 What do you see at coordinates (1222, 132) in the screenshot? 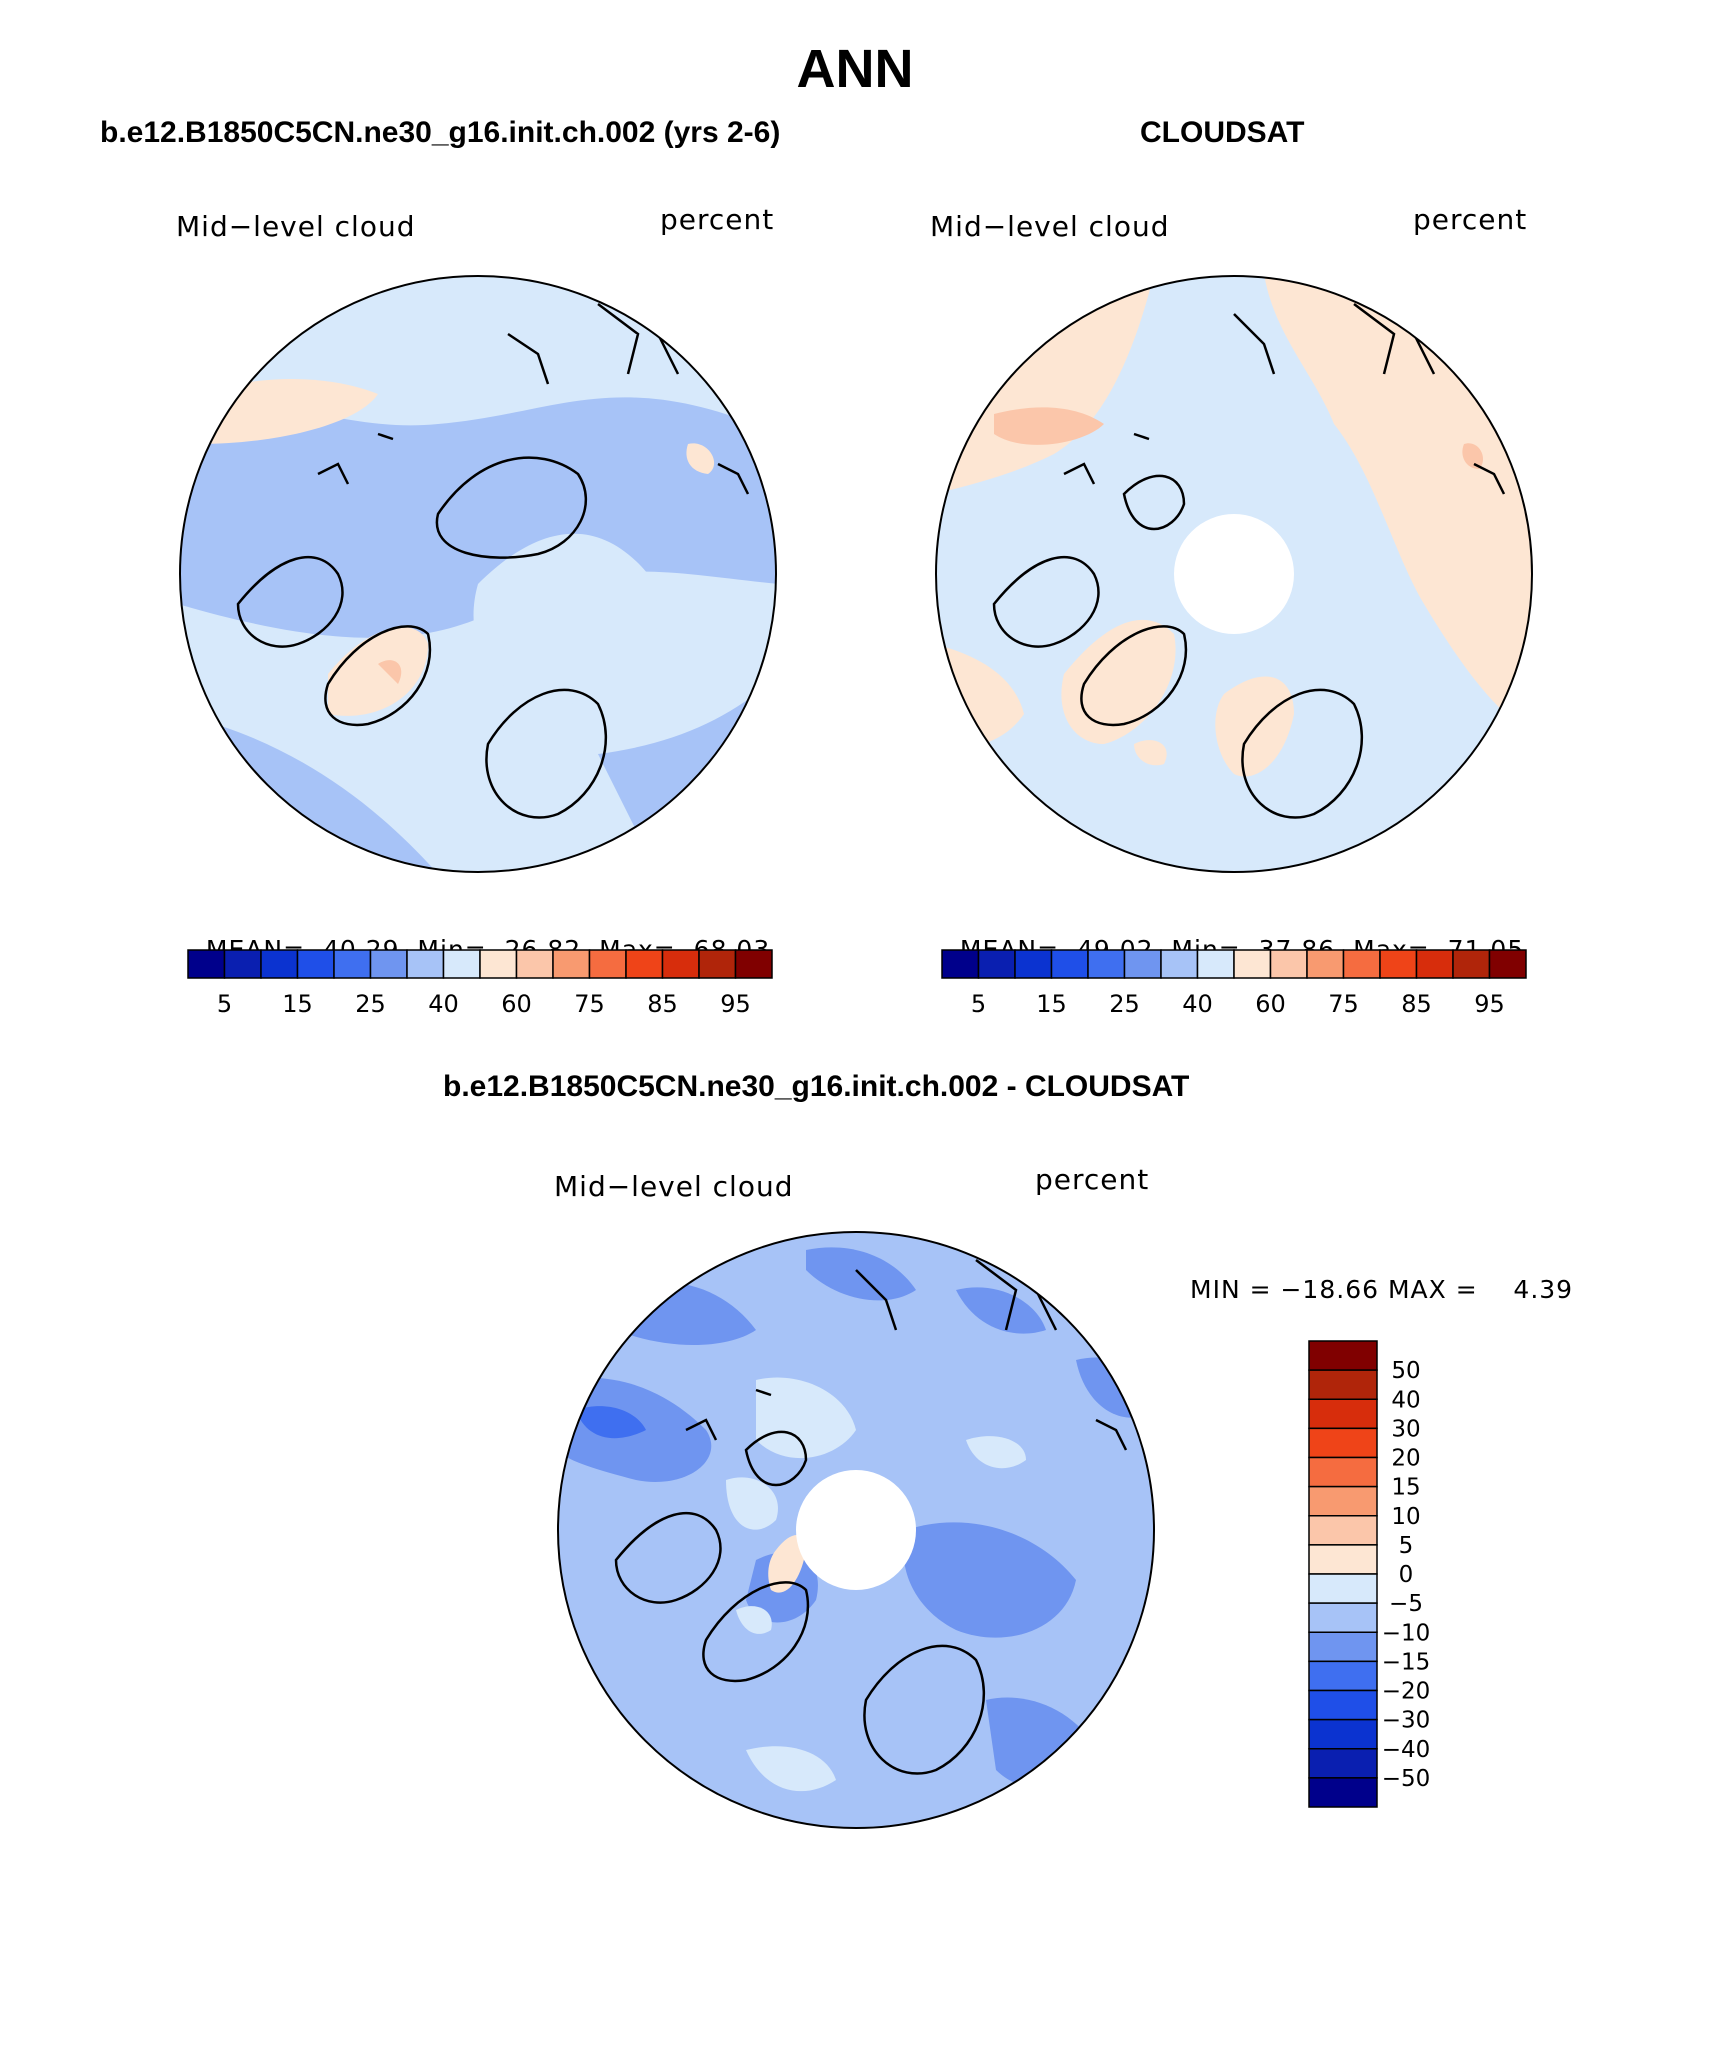
I see `panel2-title: CLOUDSAT` at bounding box center [1222, 132].